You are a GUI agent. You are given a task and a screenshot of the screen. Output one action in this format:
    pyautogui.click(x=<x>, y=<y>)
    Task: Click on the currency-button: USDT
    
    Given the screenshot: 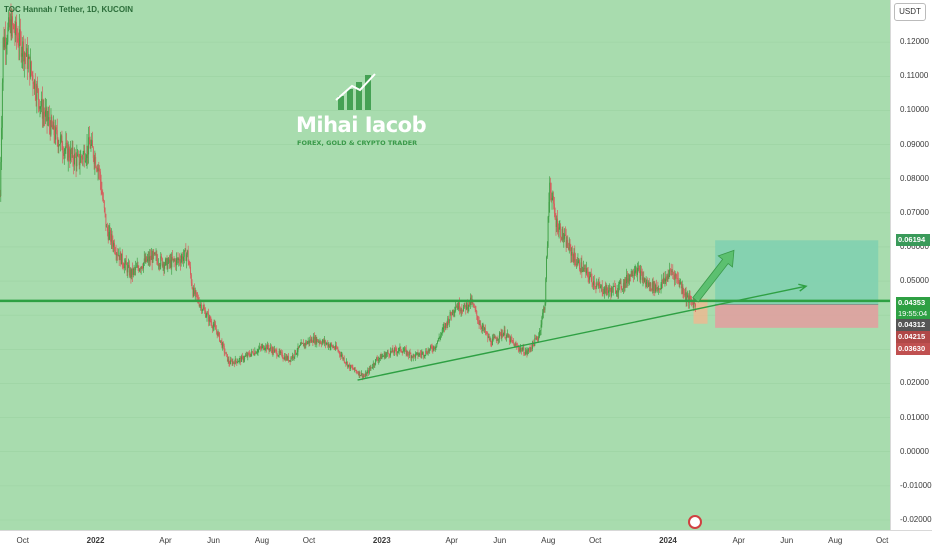 What is the action you would take?
    pyautogui.click(x=910, y=12)
    